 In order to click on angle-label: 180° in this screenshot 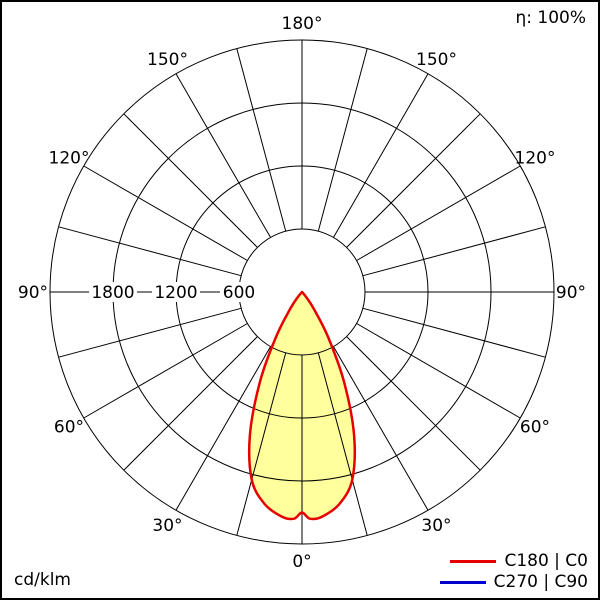, I will do `click(302, 24)`.